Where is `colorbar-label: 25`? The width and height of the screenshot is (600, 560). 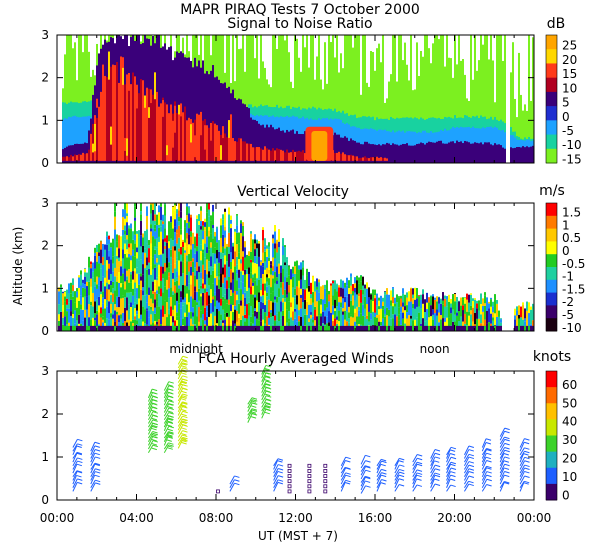
colorbar-label: 25 is located at coordinates (569, 46).